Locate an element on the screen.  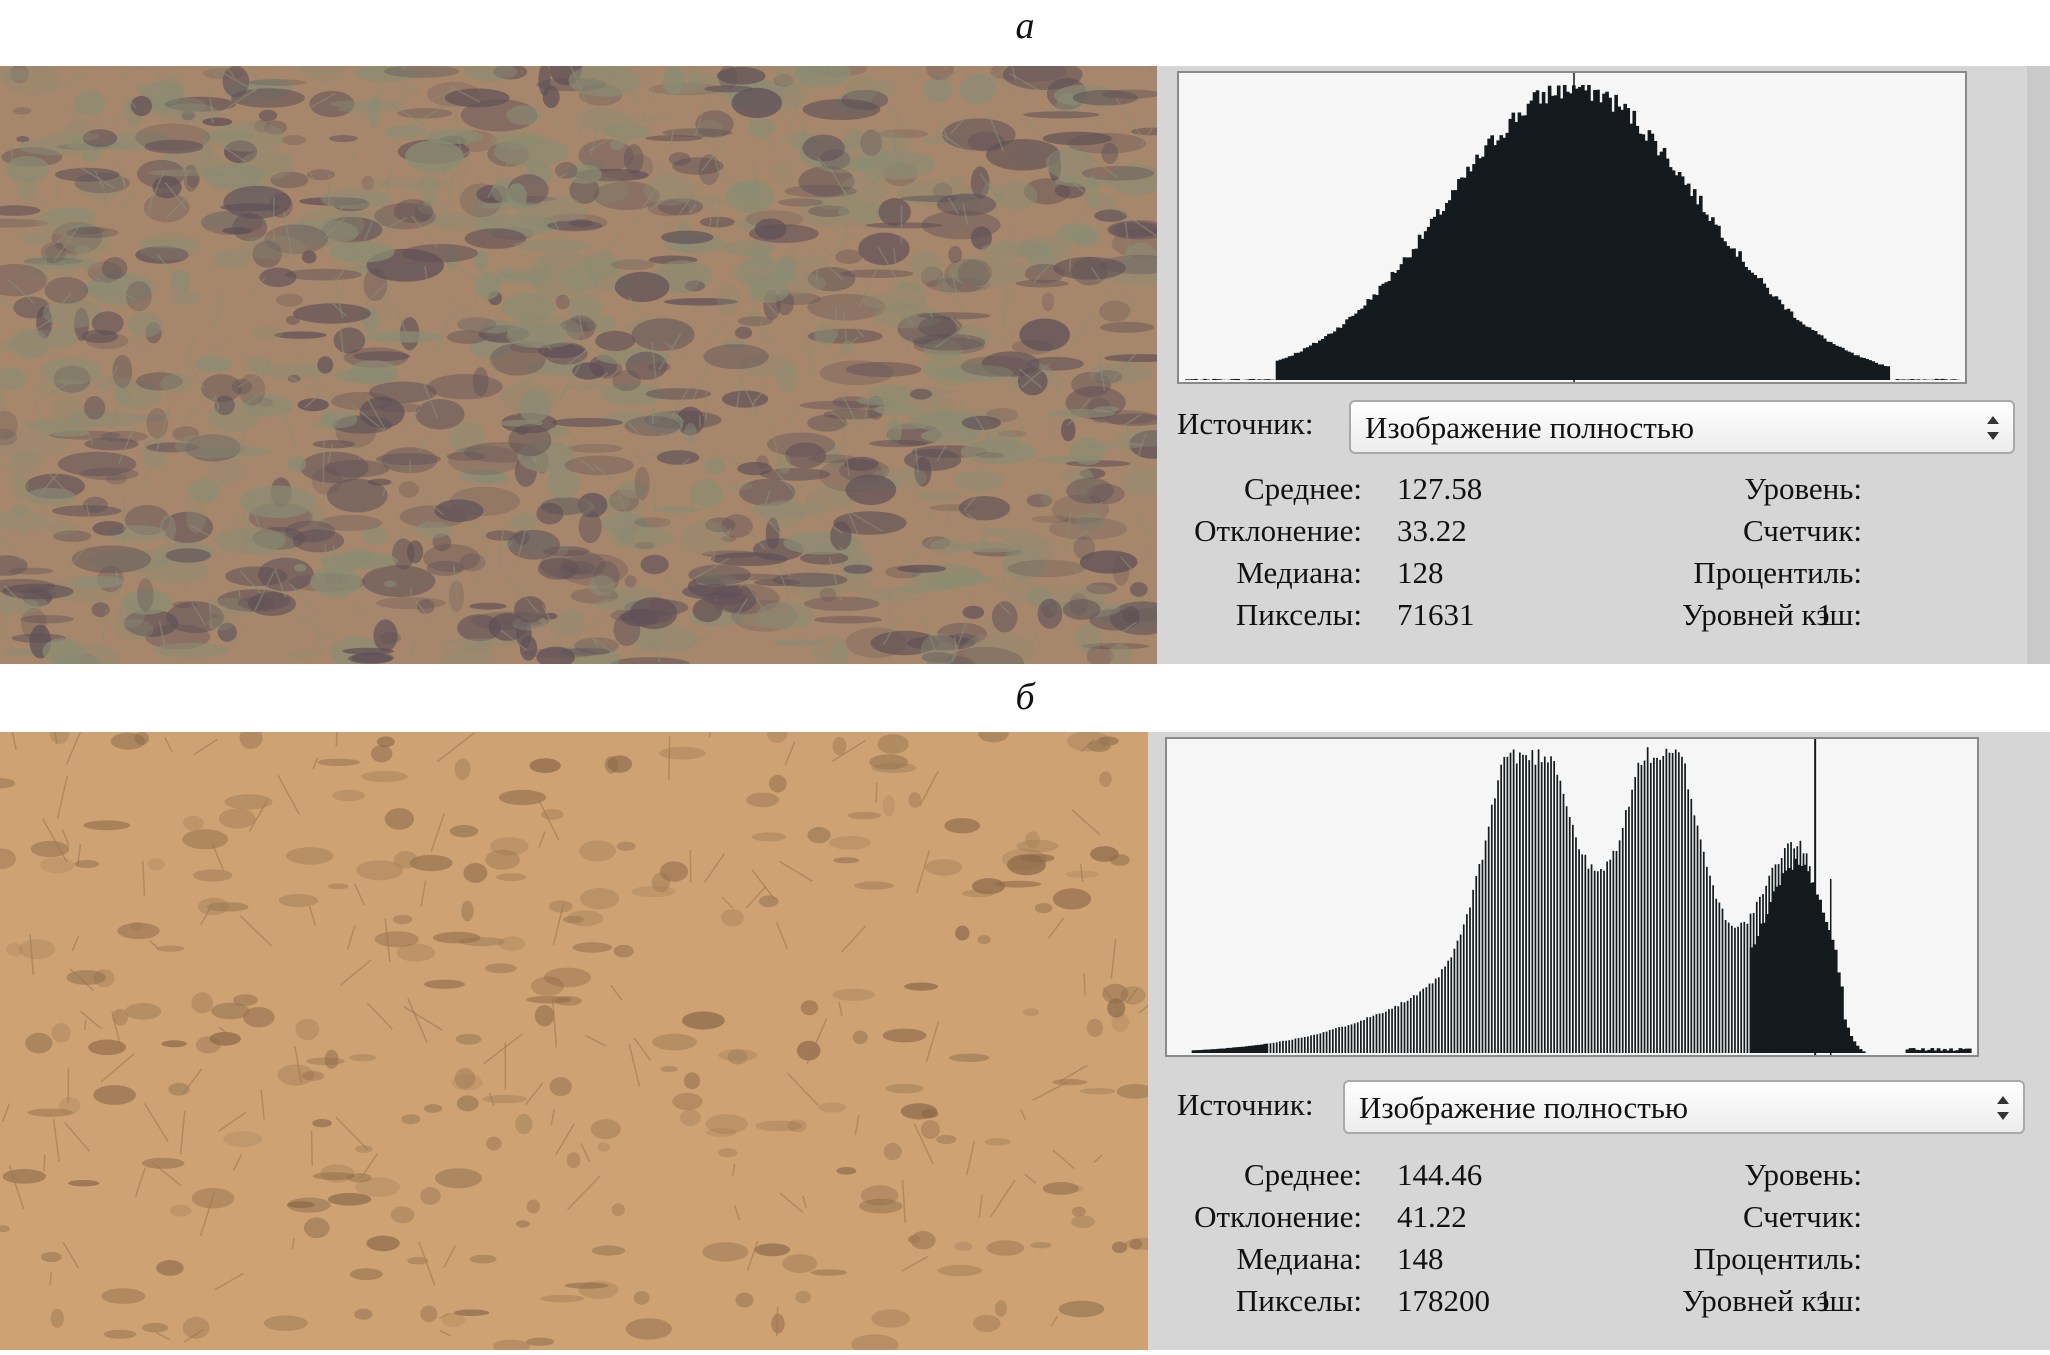
caption-b: б is located at coordinates (1025, 697).